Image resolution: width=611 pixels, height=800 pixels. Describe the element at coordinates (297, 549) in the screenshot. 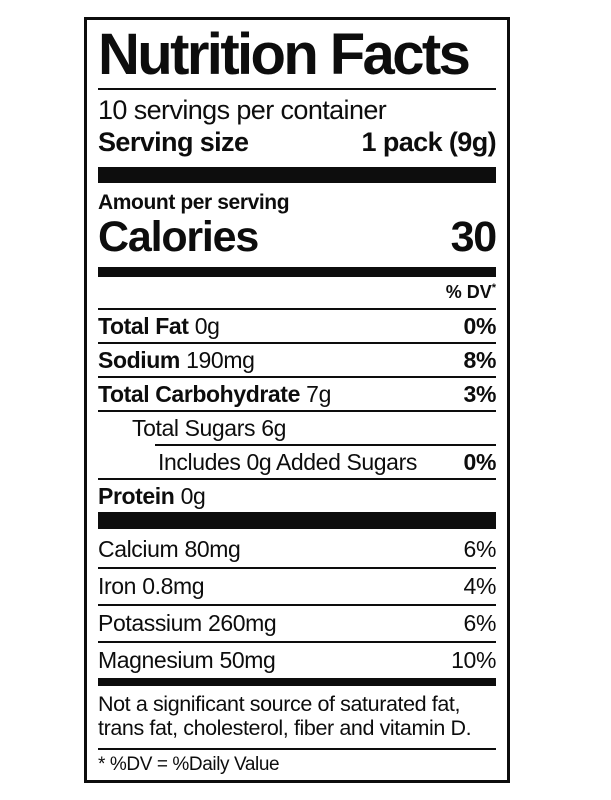

I see `mineral-row-calcium: Calcium 80mg 6%` at that location.